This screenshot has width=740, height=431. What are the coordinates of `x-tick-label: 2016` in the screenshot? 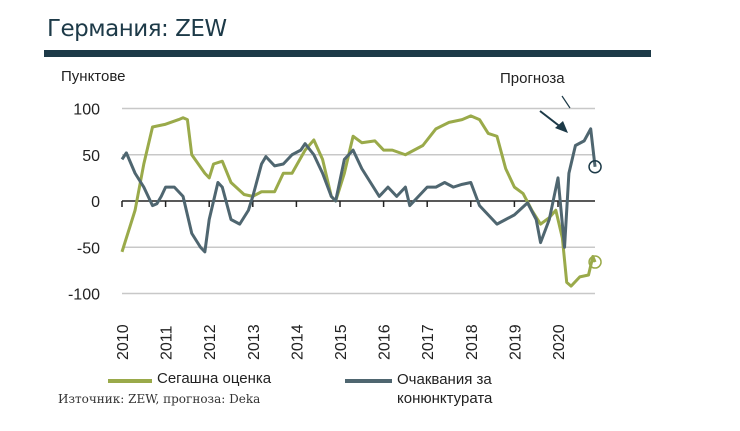 It's located at (385, 342).